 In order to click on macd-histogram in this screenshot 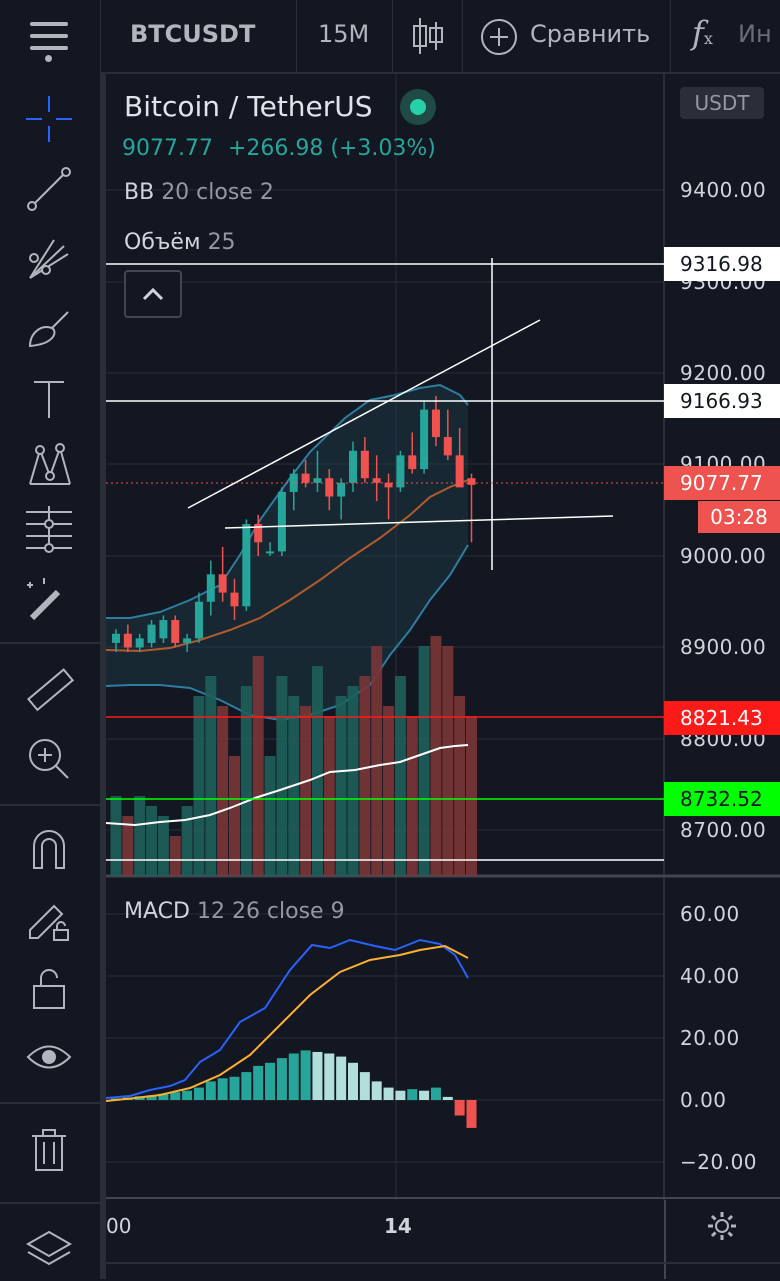, I will do `click(294, 1089)`.